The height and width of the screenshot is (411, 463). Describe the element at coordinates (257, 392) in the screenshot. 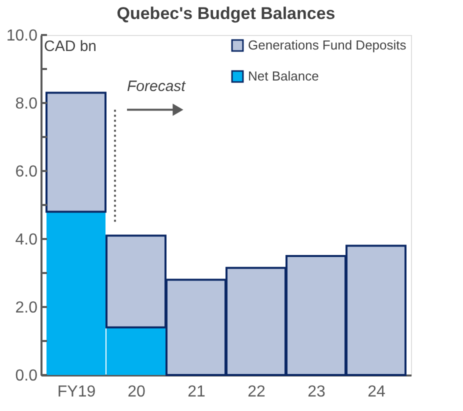

I see `x-tick-label: 22` at that location.